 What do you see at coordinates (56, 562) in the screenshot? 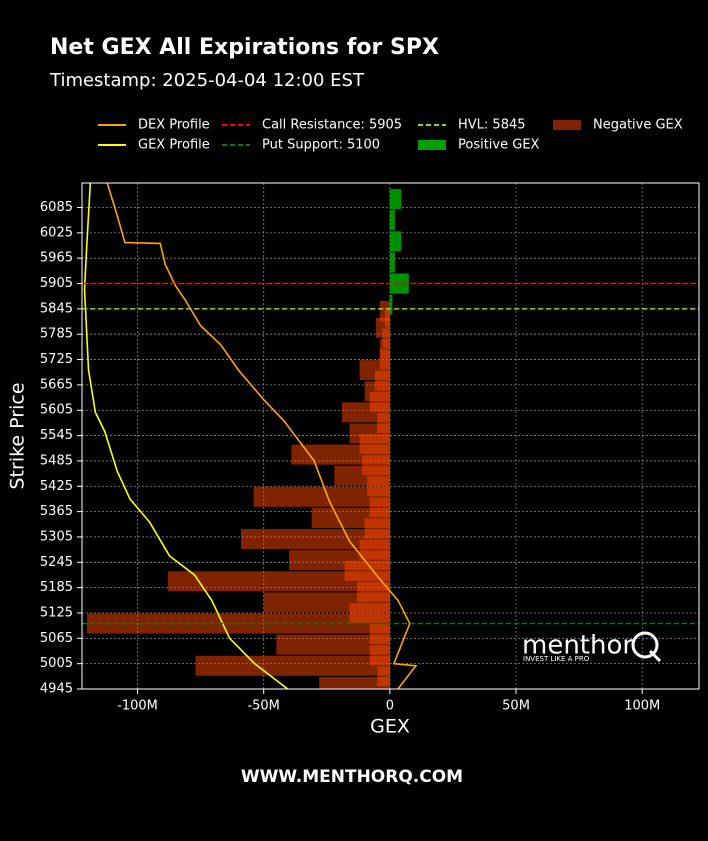
I see `y-tick-label: 5245` at bounding box center [56, 562].